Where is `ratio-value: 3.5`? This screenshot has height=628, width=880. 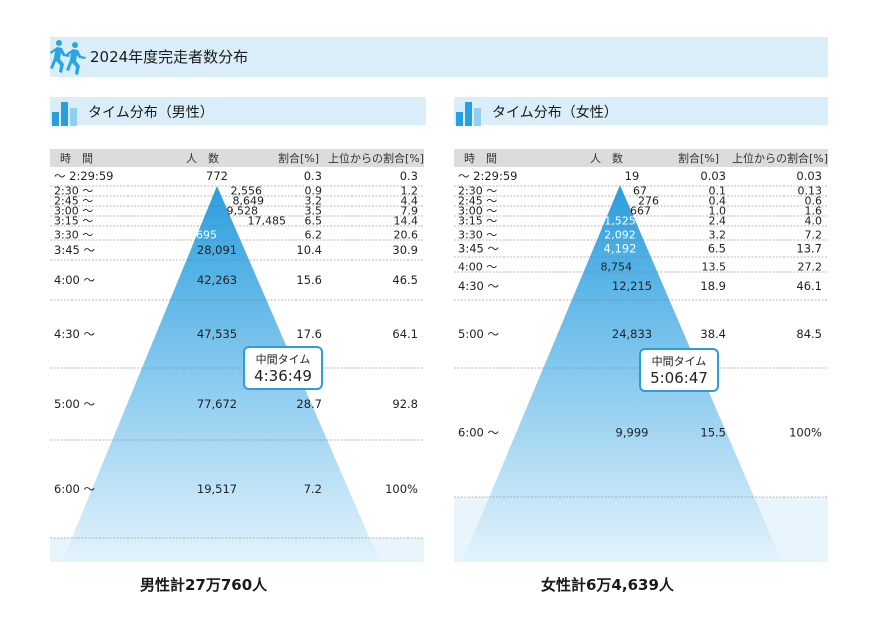
ratio-value: 3.5 is located at coordinates (314, 211).